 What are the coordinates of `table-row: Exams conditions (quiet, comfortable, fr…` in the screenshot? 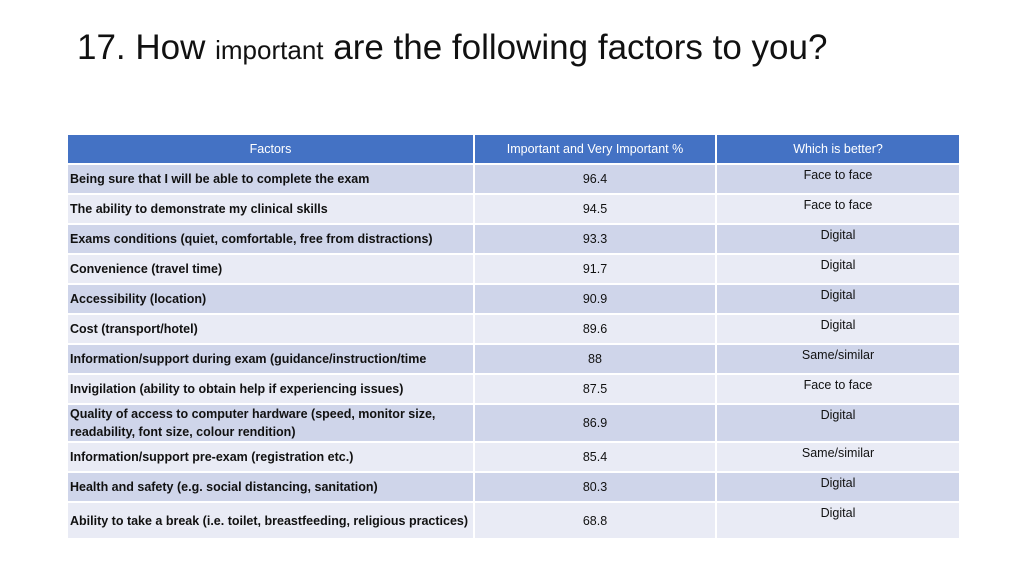 It's located at (513, 238).